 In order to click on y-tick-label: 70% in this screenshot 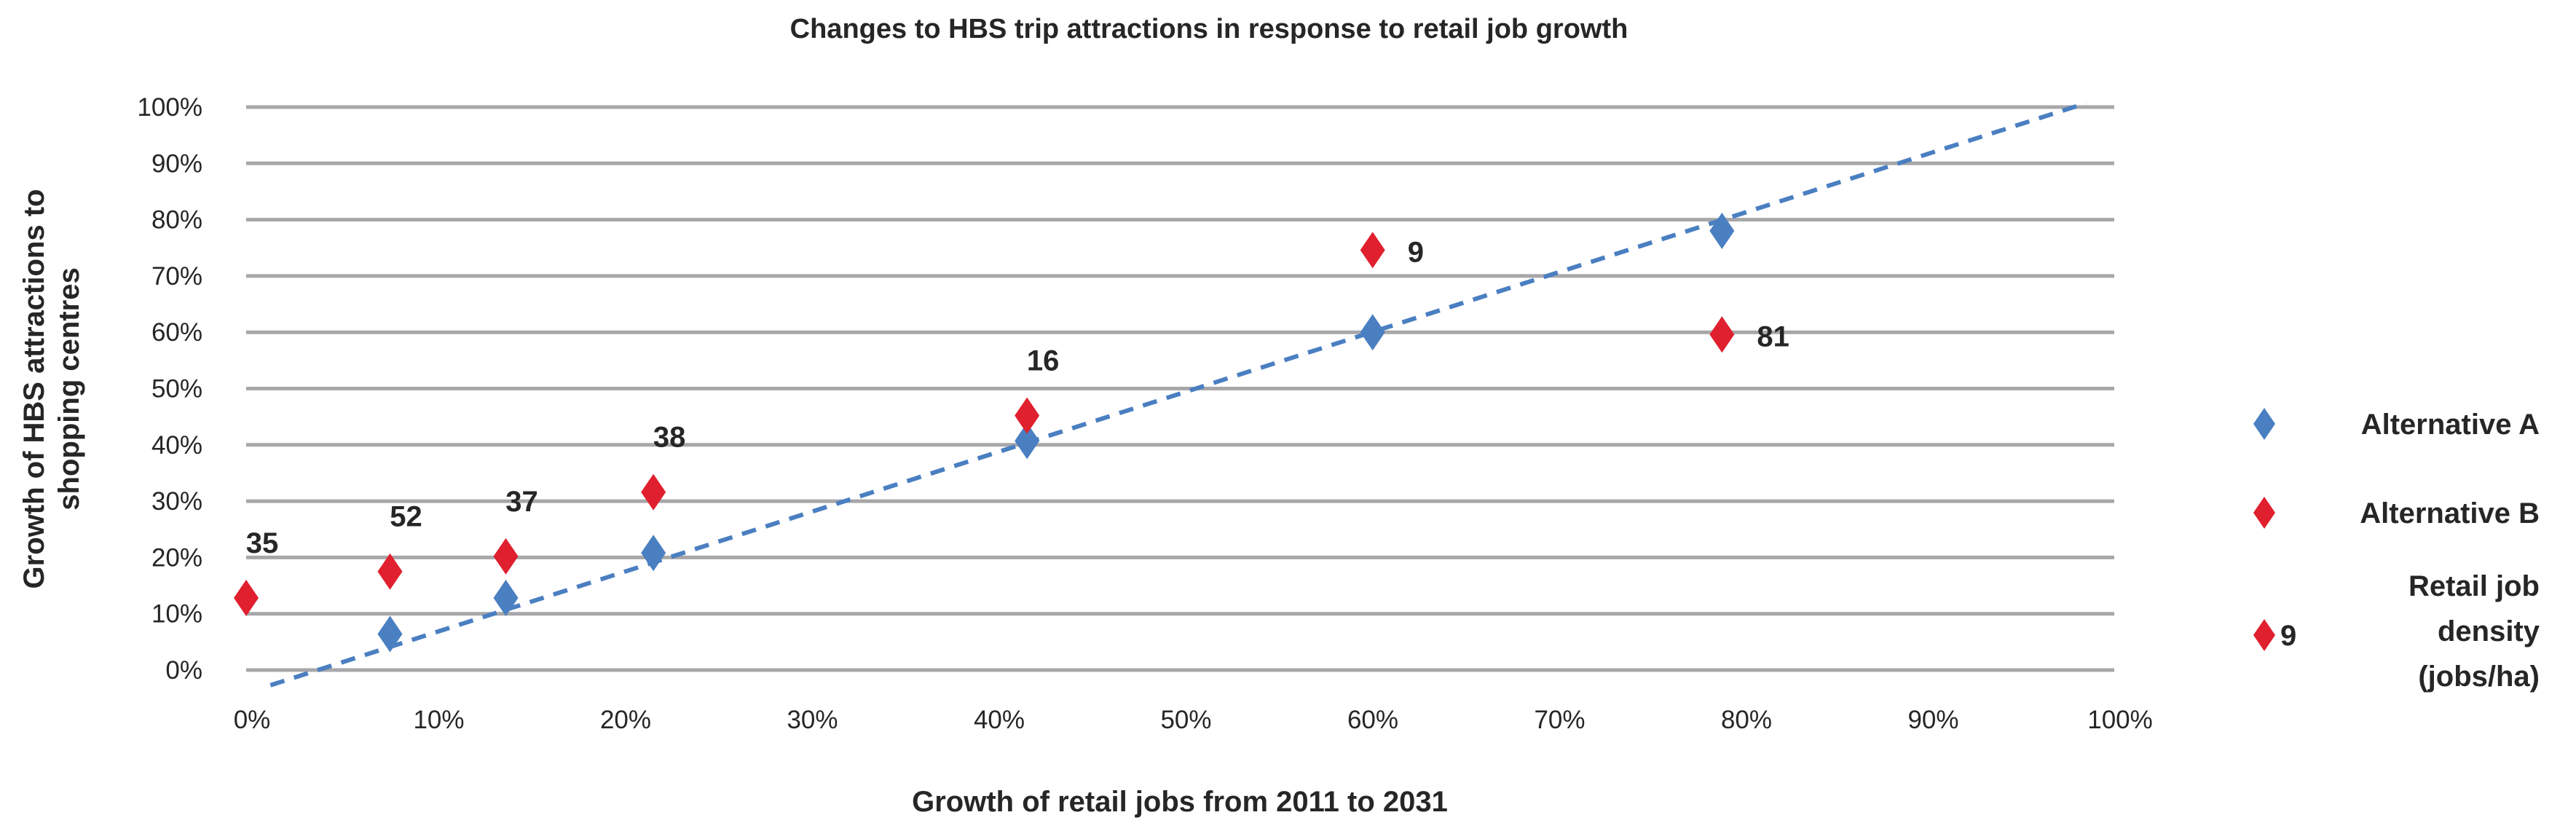, I will do `click(176, 276)`.